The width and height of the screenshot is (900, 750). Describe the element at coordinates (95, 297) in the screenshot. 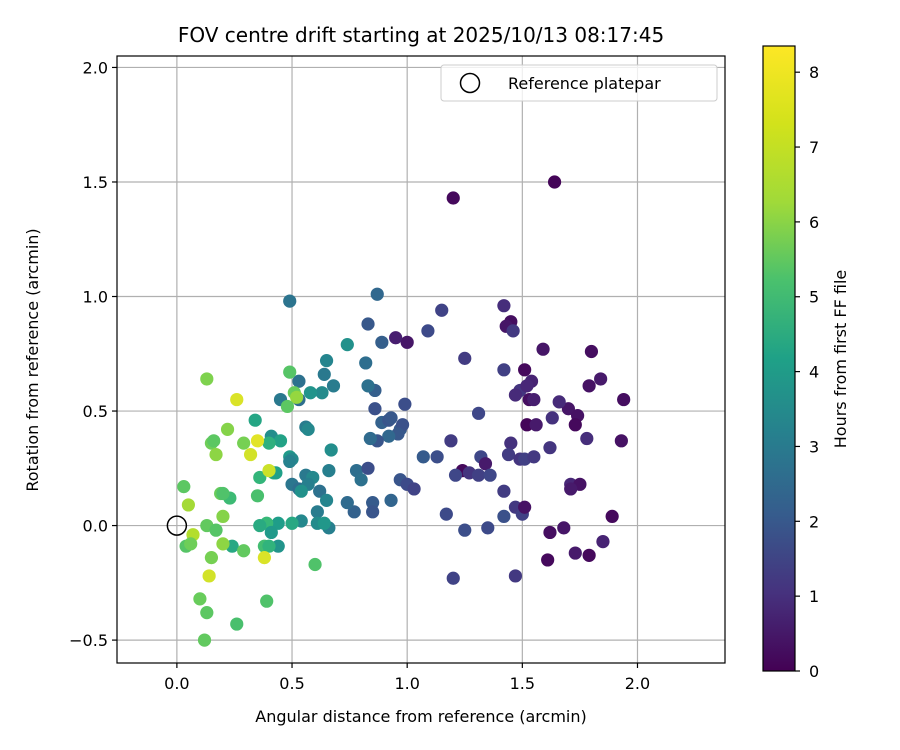

I see `y-tick-label: 1.0` at that location.